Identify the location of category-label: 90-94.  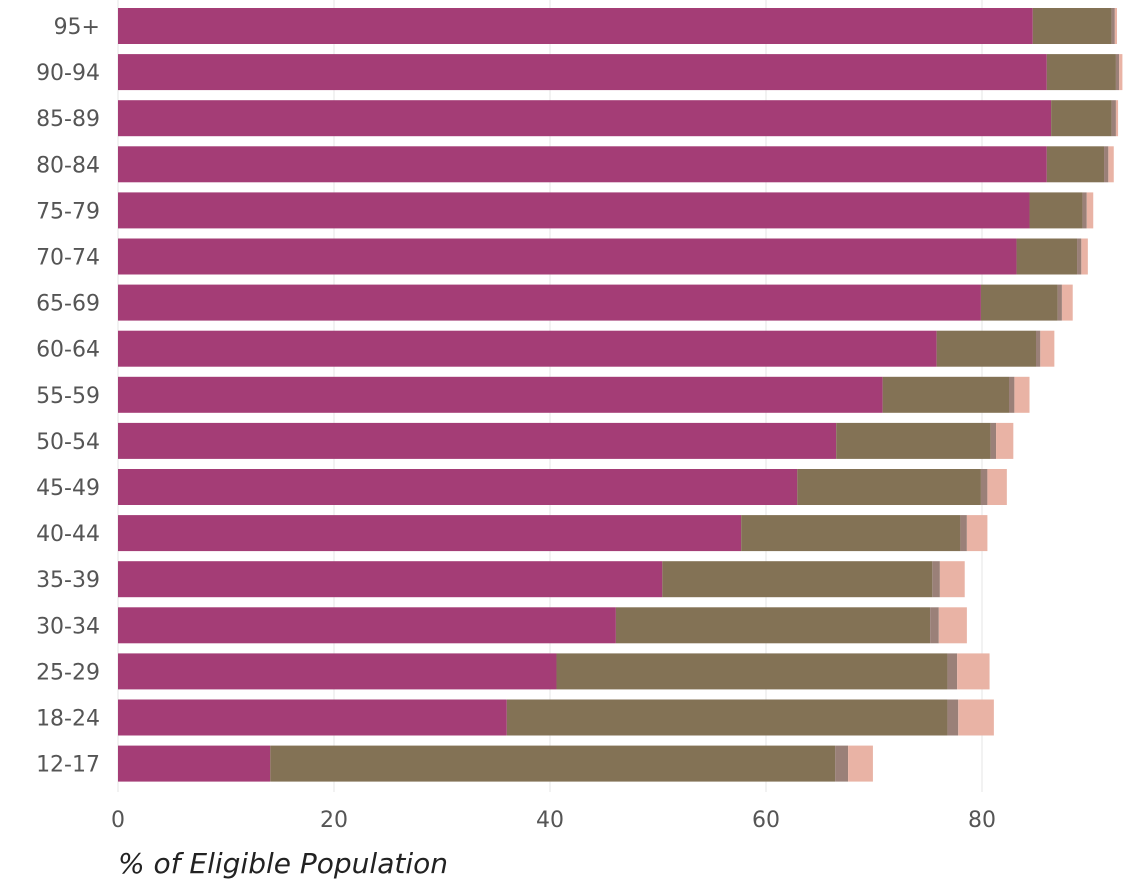
(68, 73).